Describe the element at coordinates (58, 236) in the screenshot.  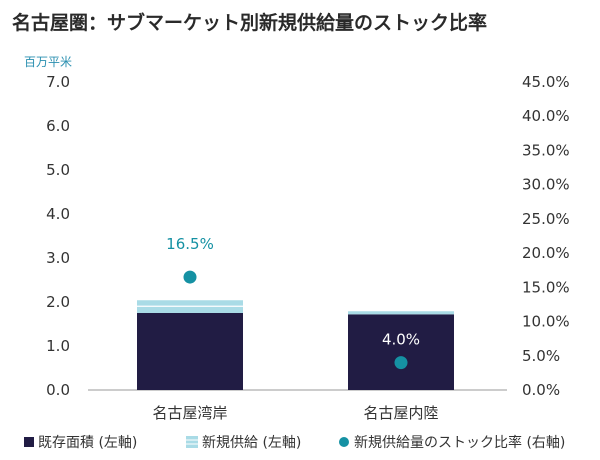
I see `left-axis: 0.0 1.0 2.0 3.0 4.0 5.0 6.0 7.0` at that location.